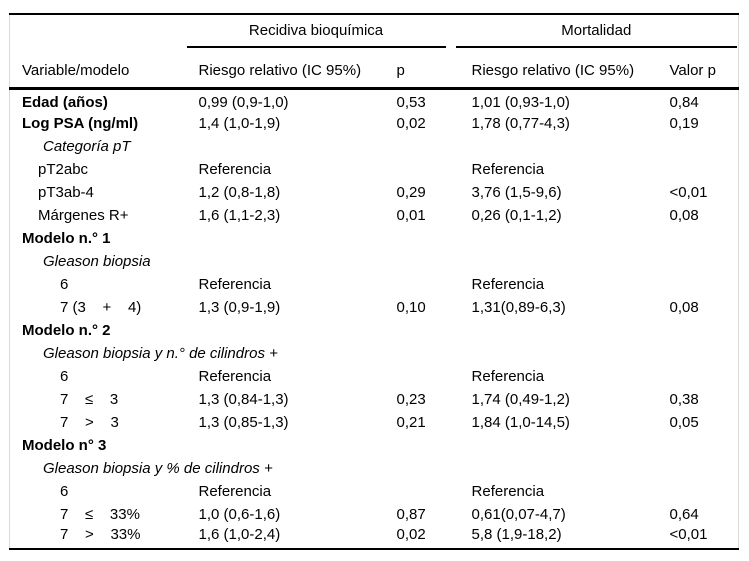 This screenshot has width=749, height=561. What do you see at coordinates (516, 215) in the screenshot?
I see `rr-mortalidad-cell: 0,26 (0,1-1,2)` at bounding box center [516, 215].